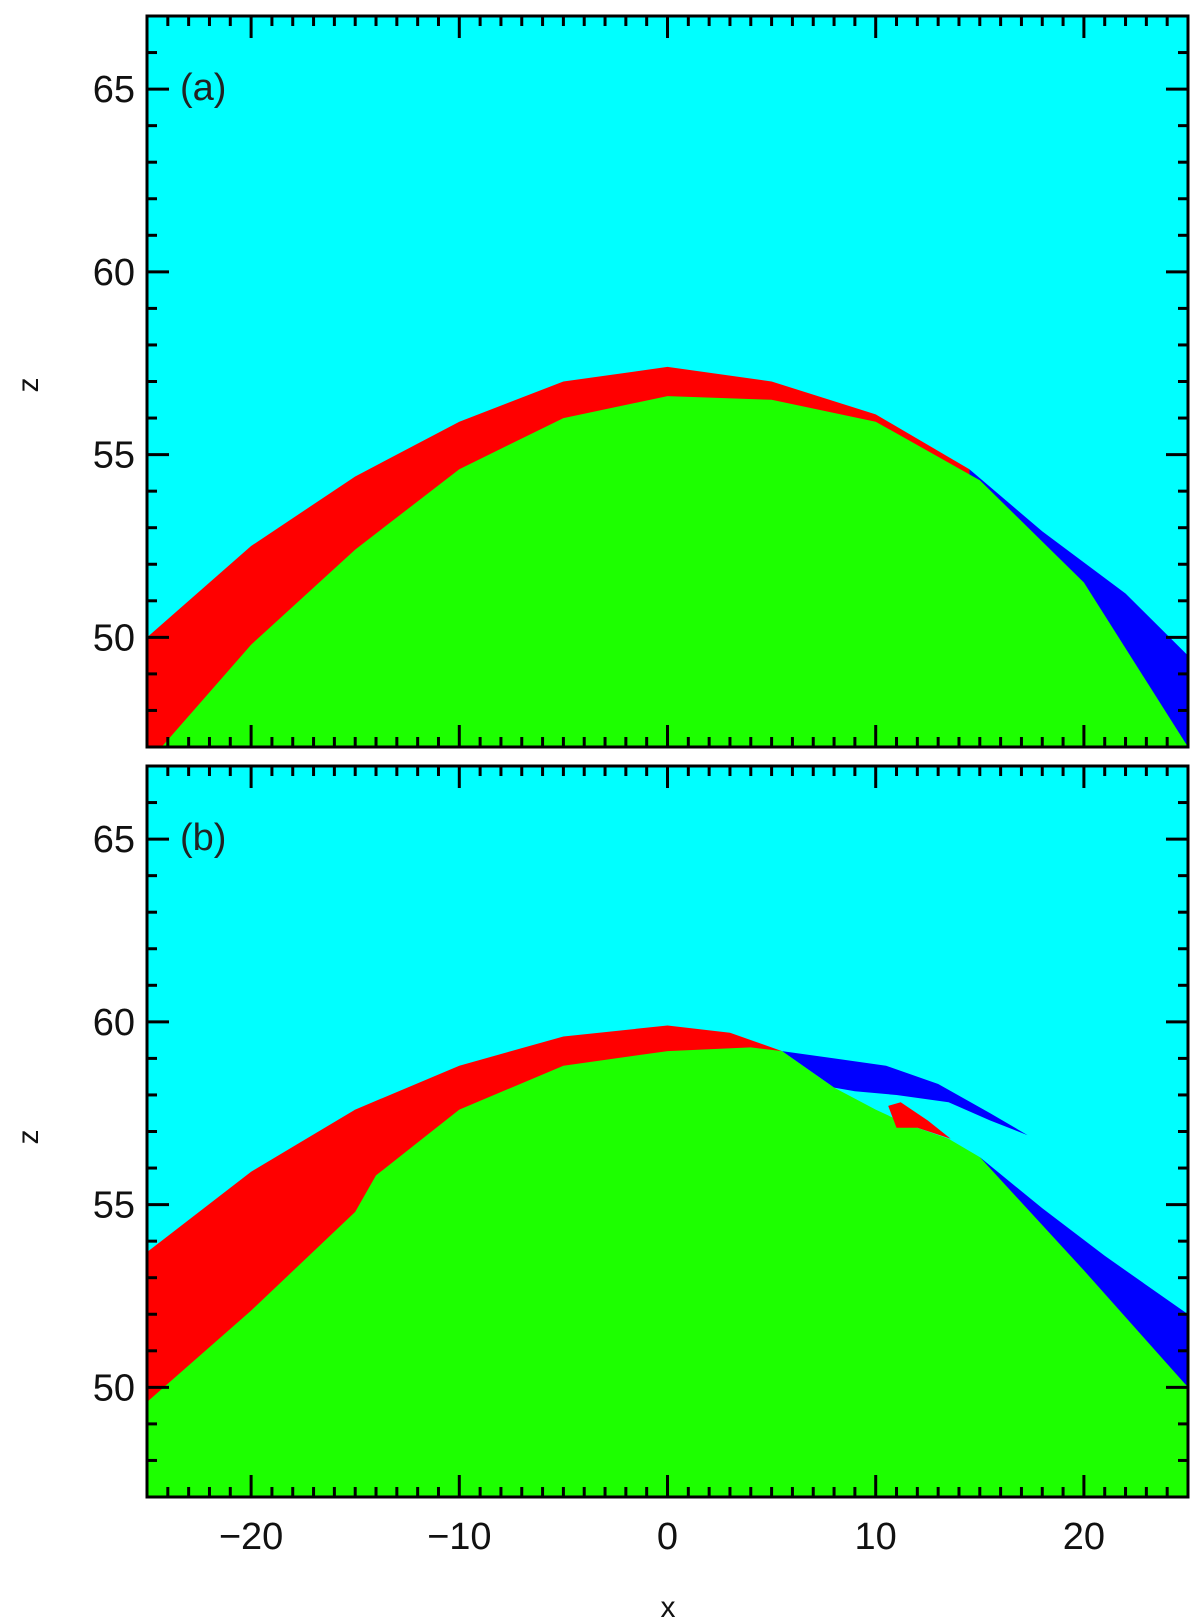 This screenshot has width=1200, height=1623. I want to click on panel-label: (a), so click(203, 88).